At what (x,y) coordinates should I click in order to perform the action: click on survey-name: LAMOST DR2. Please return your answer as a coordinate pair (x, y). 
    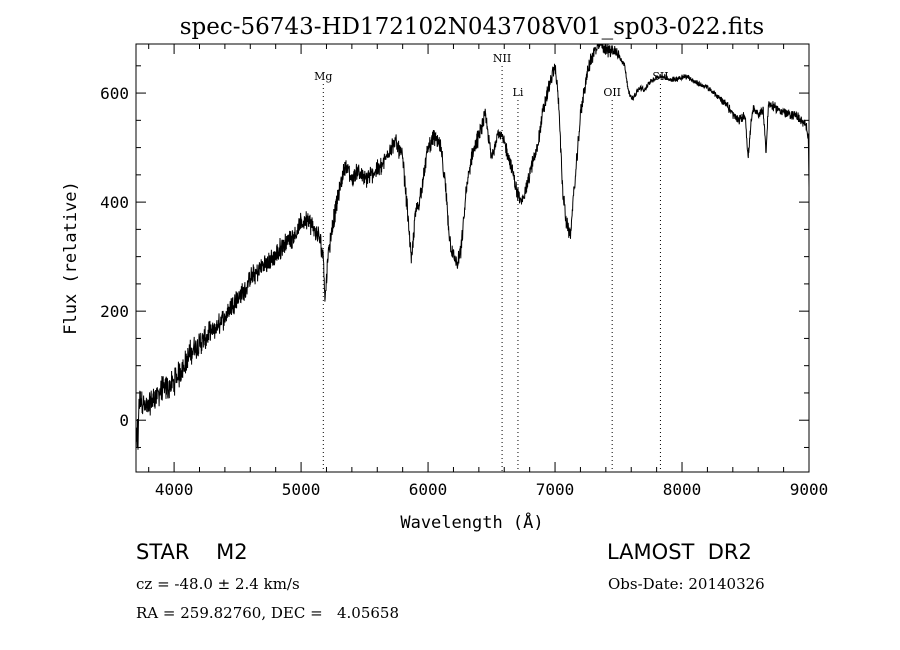
    Looking at the image, I should click on (679, 552).